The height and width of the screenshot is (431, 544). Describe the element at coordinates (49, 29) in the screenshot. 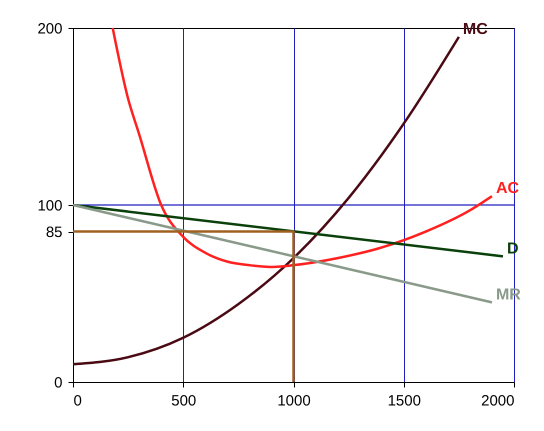

I see `y-tick-label: 200` at that location.